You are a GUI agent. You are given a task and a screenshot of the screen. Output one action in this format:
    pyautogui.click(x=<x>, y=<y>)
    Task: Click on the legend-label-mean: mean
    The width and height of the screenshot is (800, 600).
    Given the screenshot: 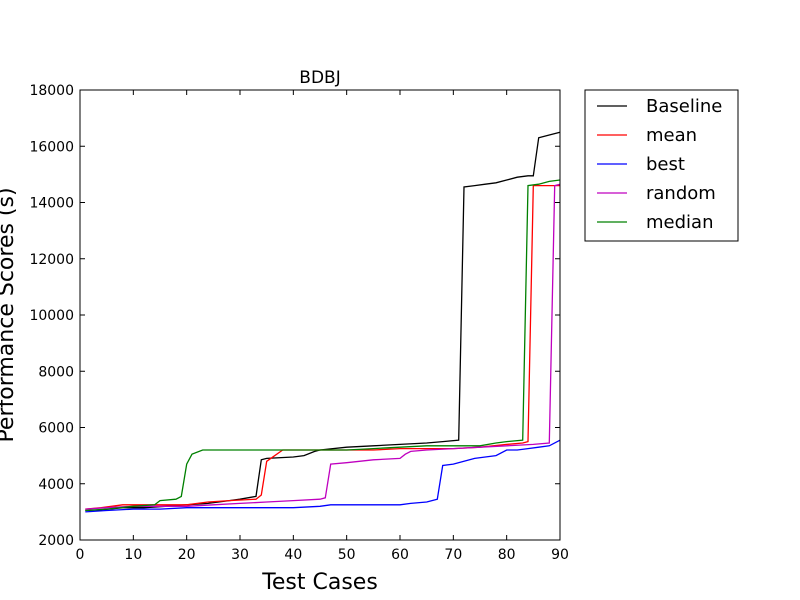 What is the action you would take?
    pyautogui.click(x=671, y=135)
    